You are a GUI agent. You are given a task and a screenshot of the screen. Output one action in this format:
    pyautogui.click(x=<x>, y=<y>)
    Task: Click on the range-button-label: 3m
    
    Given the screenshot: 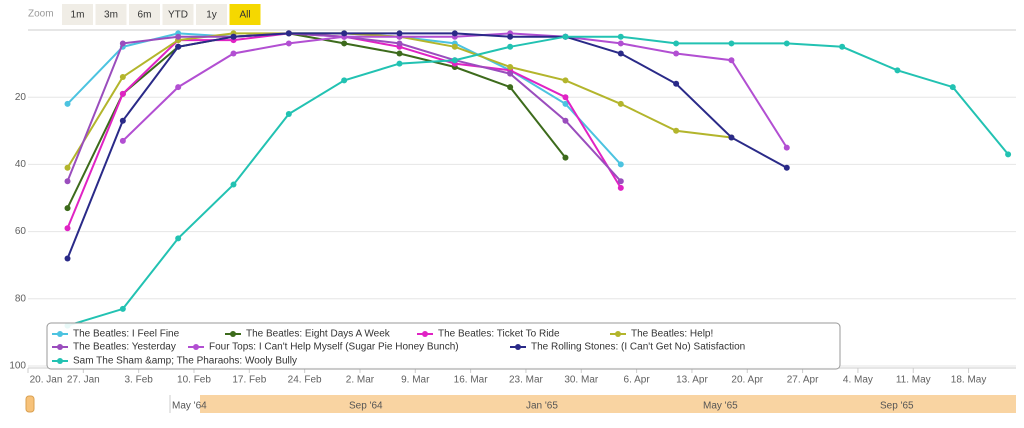 What is the action you would take?
    pyautogui.click(x=111, y=15)
    